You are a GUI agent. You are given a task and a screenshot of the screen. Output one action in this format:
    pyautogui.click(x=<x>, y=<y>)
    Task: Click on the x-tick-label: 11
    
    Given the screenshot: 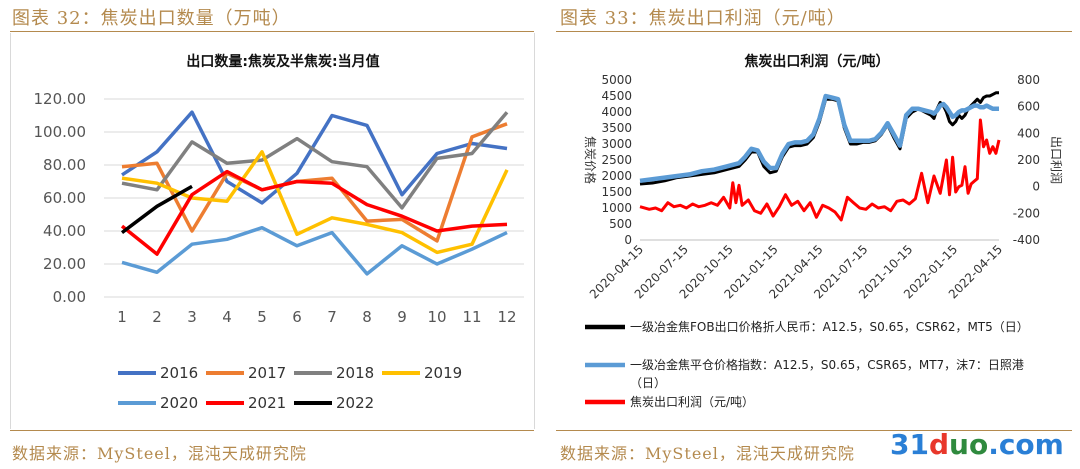 What is the action you would take?
    pyautogui.click(x=471, y=317)
    